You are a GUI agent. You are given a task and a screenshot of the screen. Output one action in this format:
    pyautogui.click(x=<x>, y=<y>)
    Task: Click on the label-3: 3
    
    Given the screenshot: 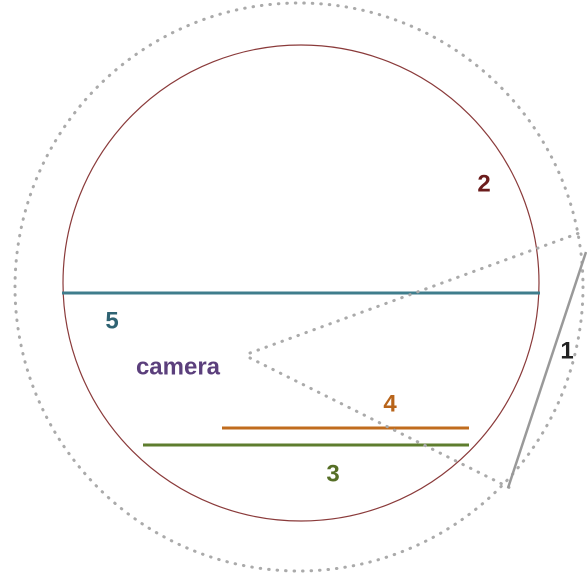 What is the action you would take?
    pyautogui.click(x=332, y=473)
    